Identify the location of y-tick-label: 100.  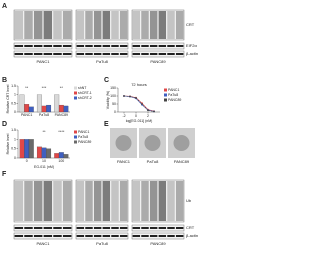
(113, 96).